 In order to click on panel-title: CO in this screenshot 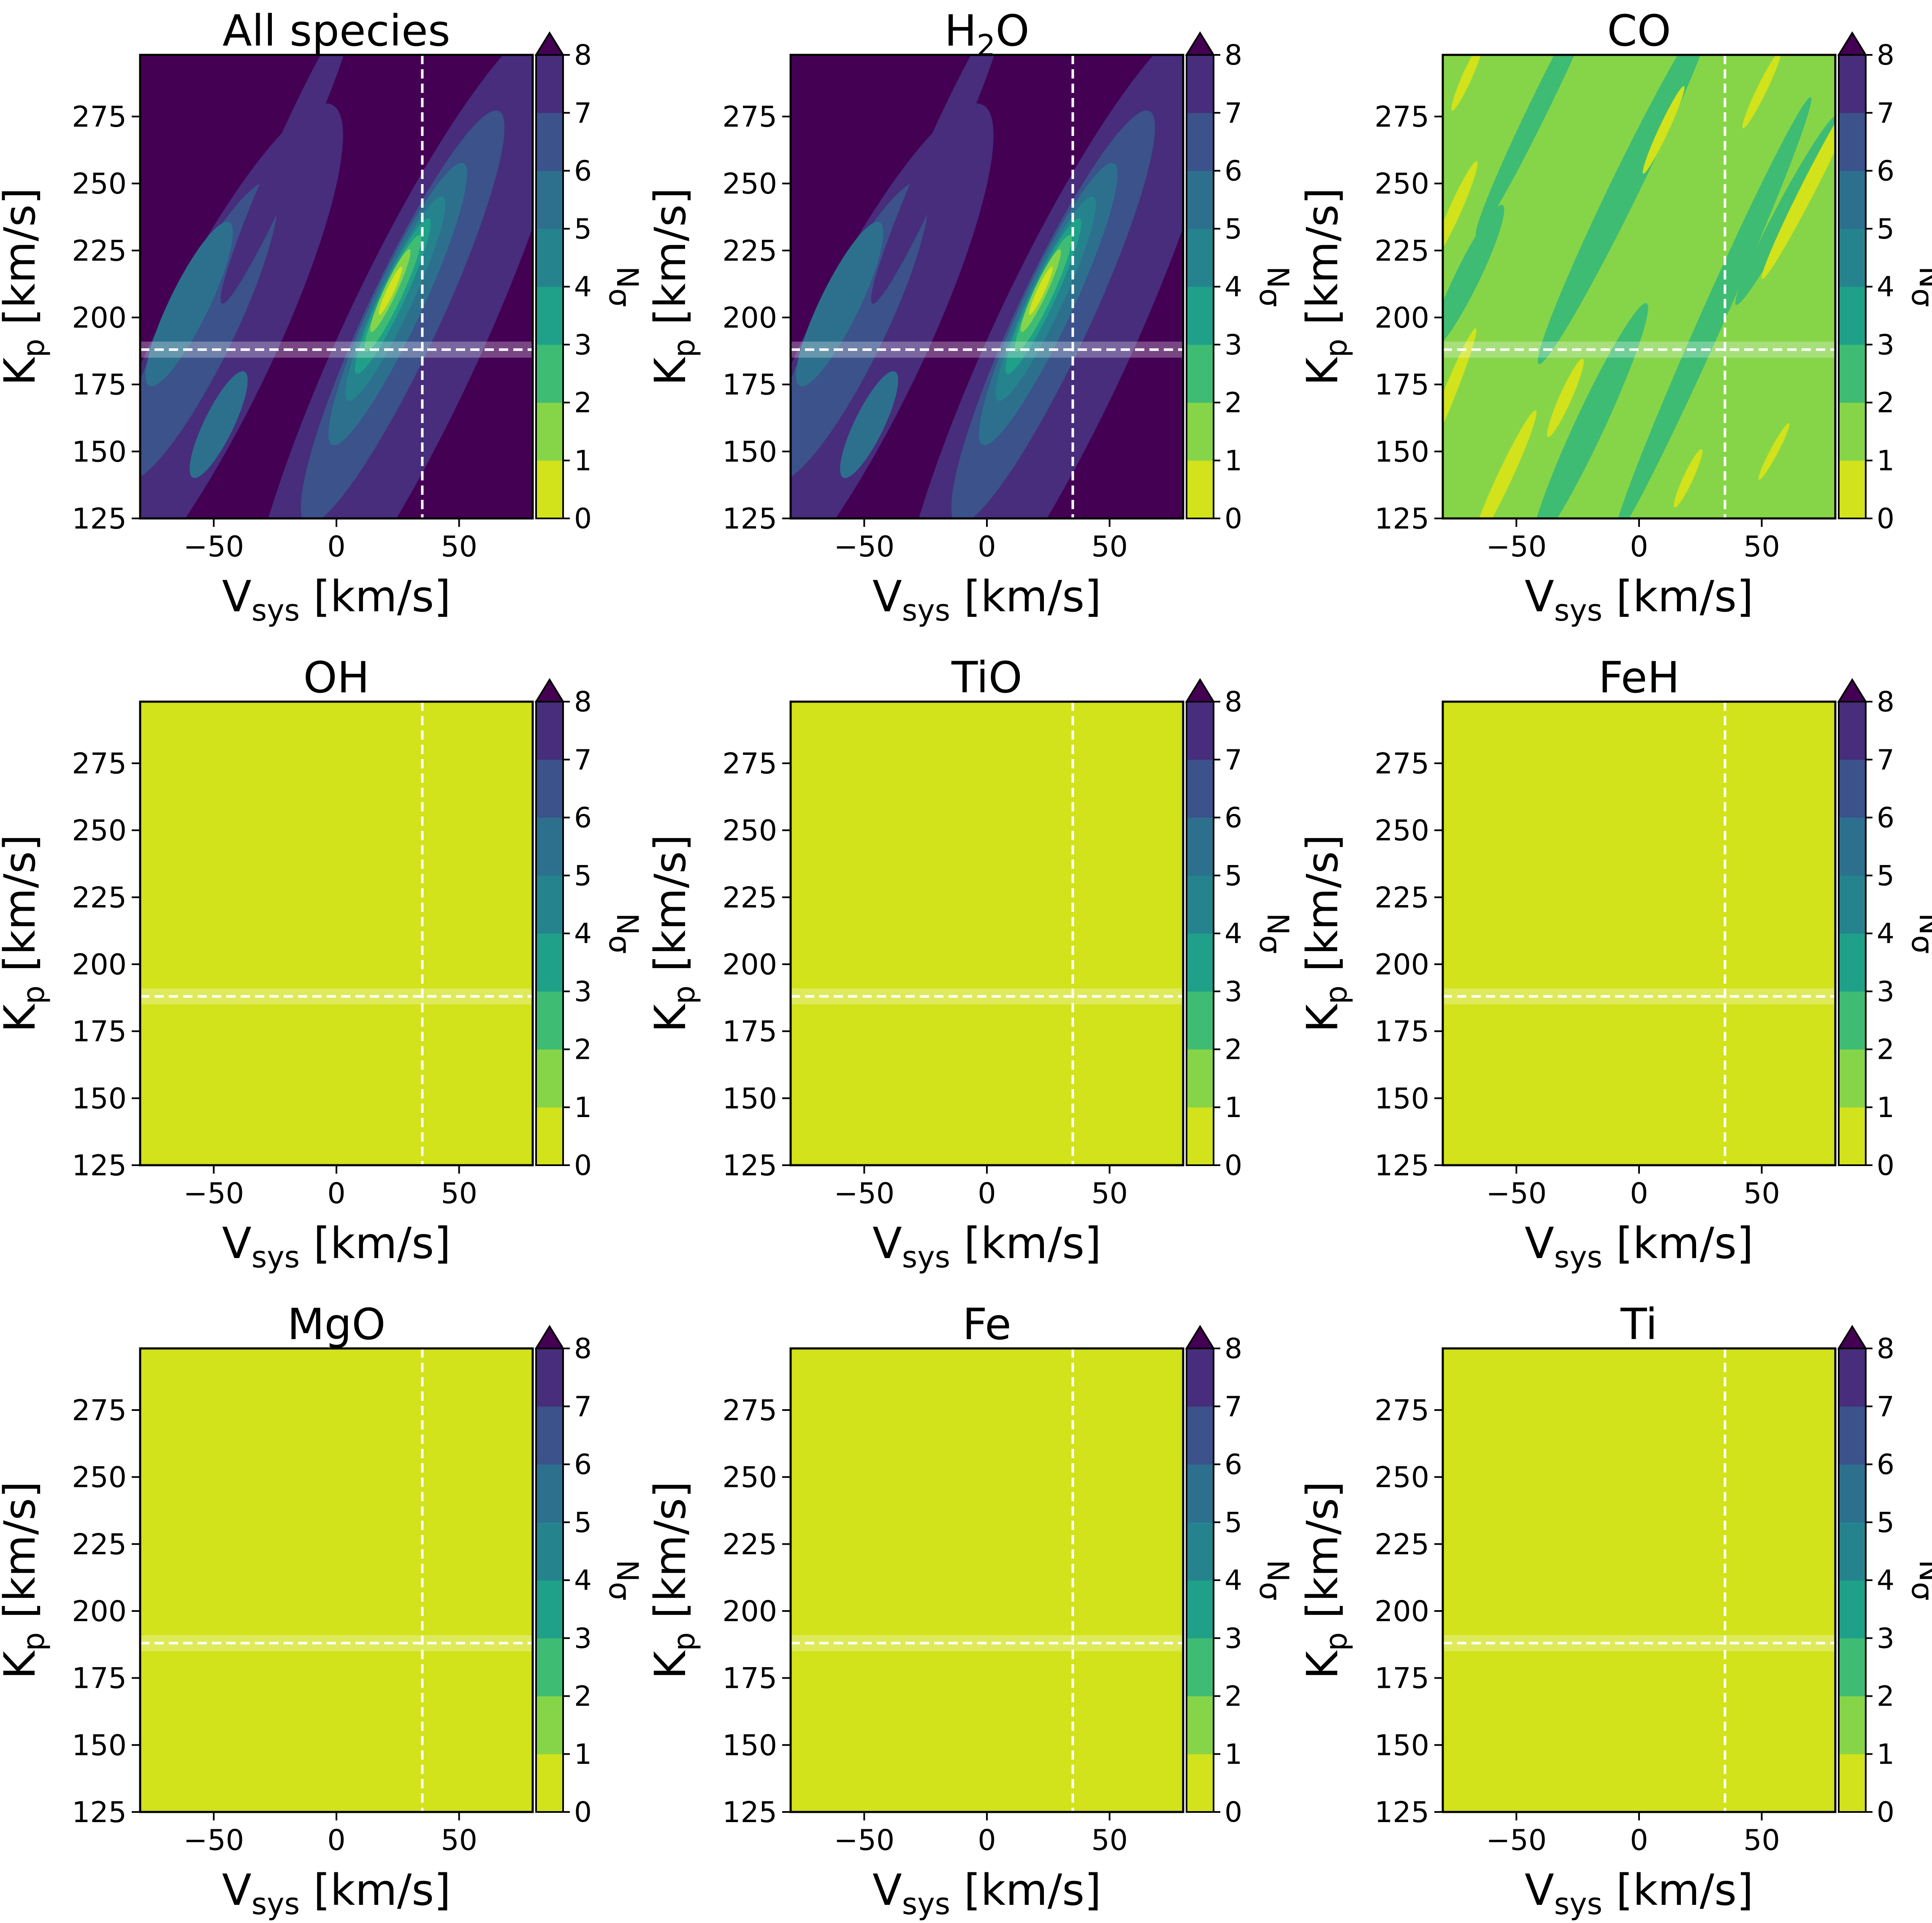, I will do `click(1639, 31)`.